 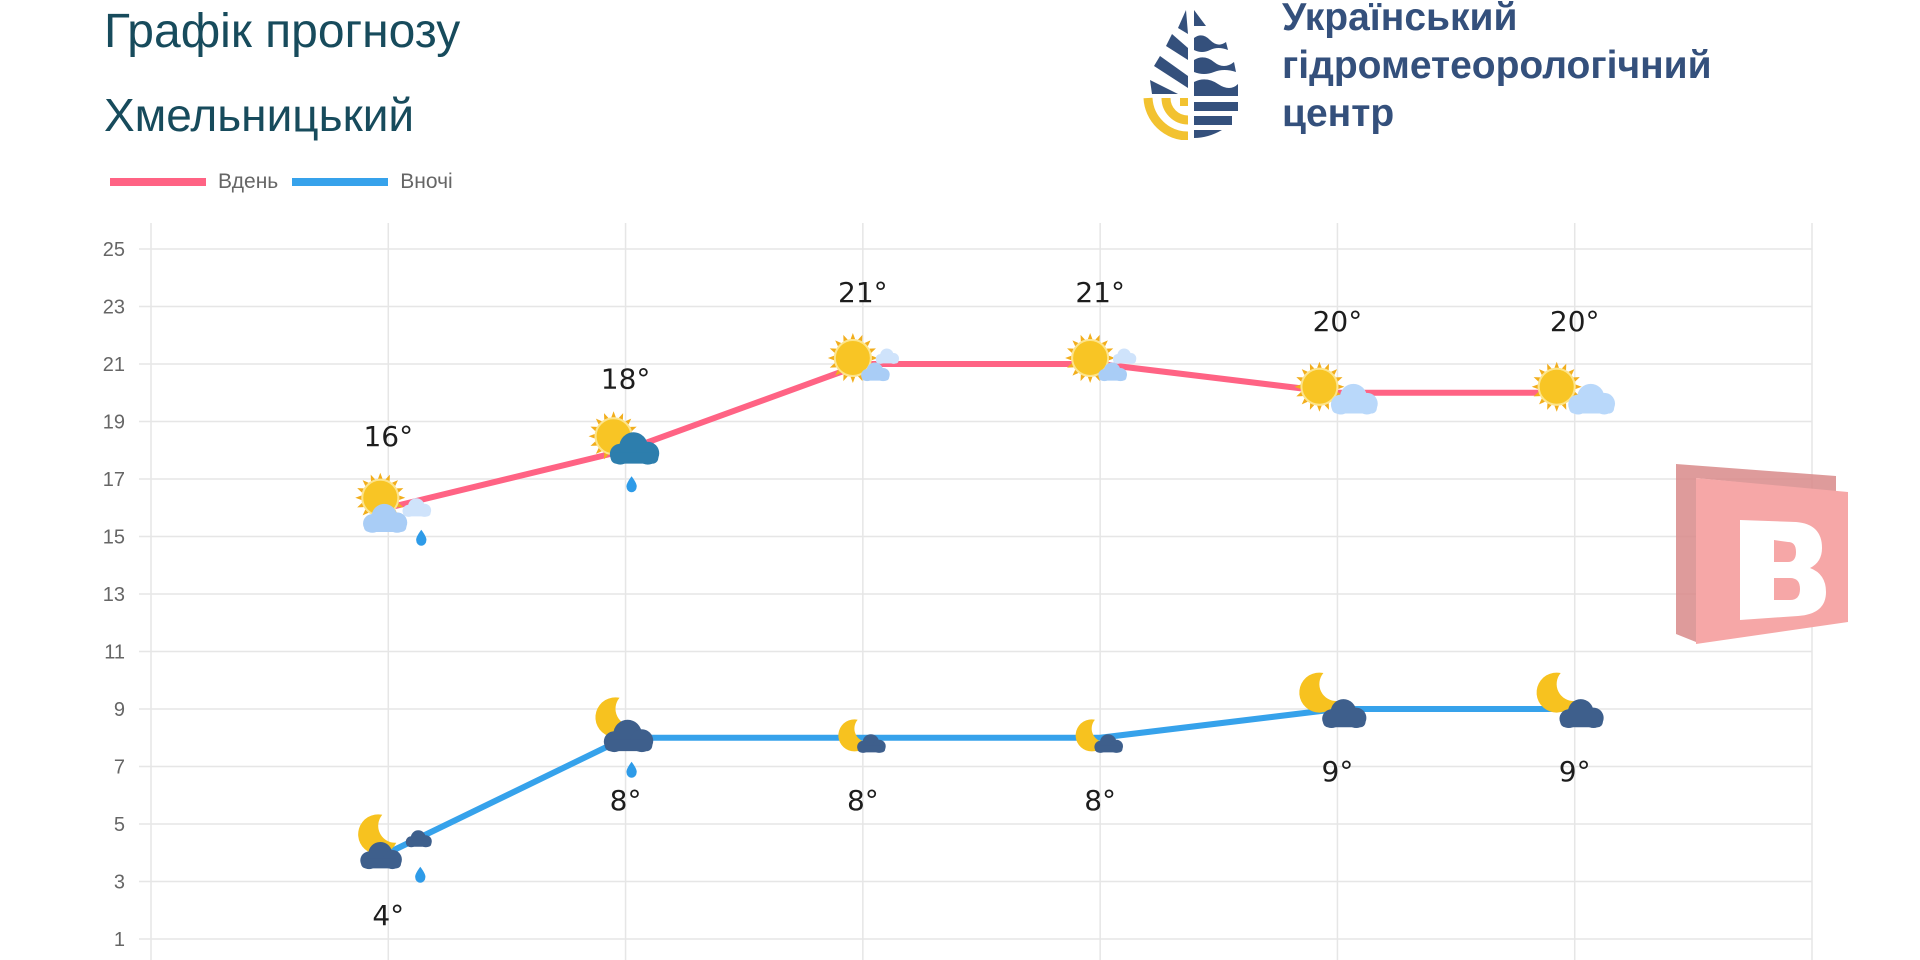 I want to click on y-tick-label: 15, so click(x=114, y=538).